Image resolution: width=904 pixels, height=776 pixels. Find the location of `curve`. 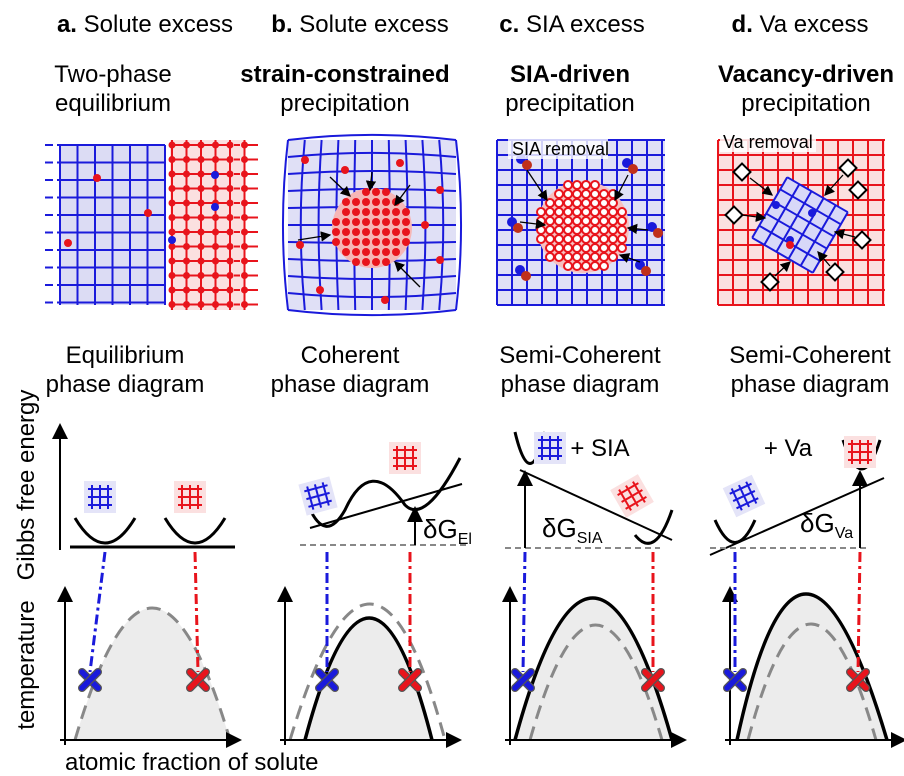

curve is located at coordinates (195, 531).